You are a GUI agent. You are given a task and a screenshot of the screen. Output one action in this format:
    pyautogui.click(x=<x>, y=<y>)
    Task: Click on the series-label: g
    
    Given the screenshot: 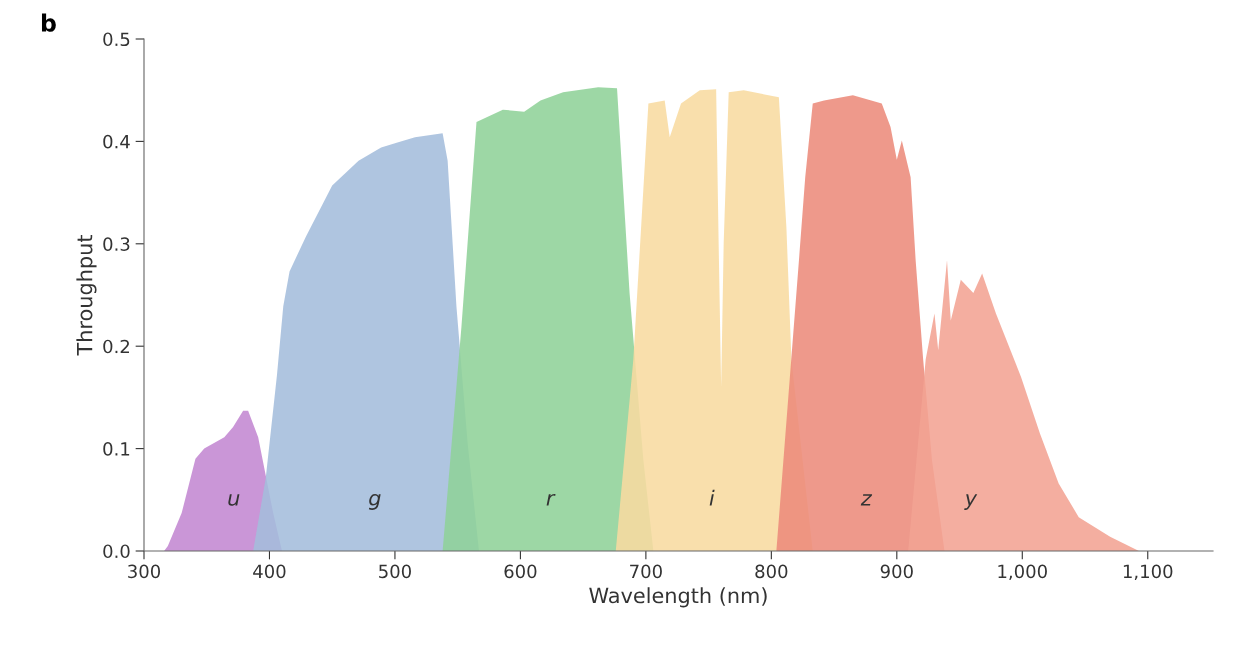 What is the action you would take?
    pyautogui.click(x=374, y=501)
    